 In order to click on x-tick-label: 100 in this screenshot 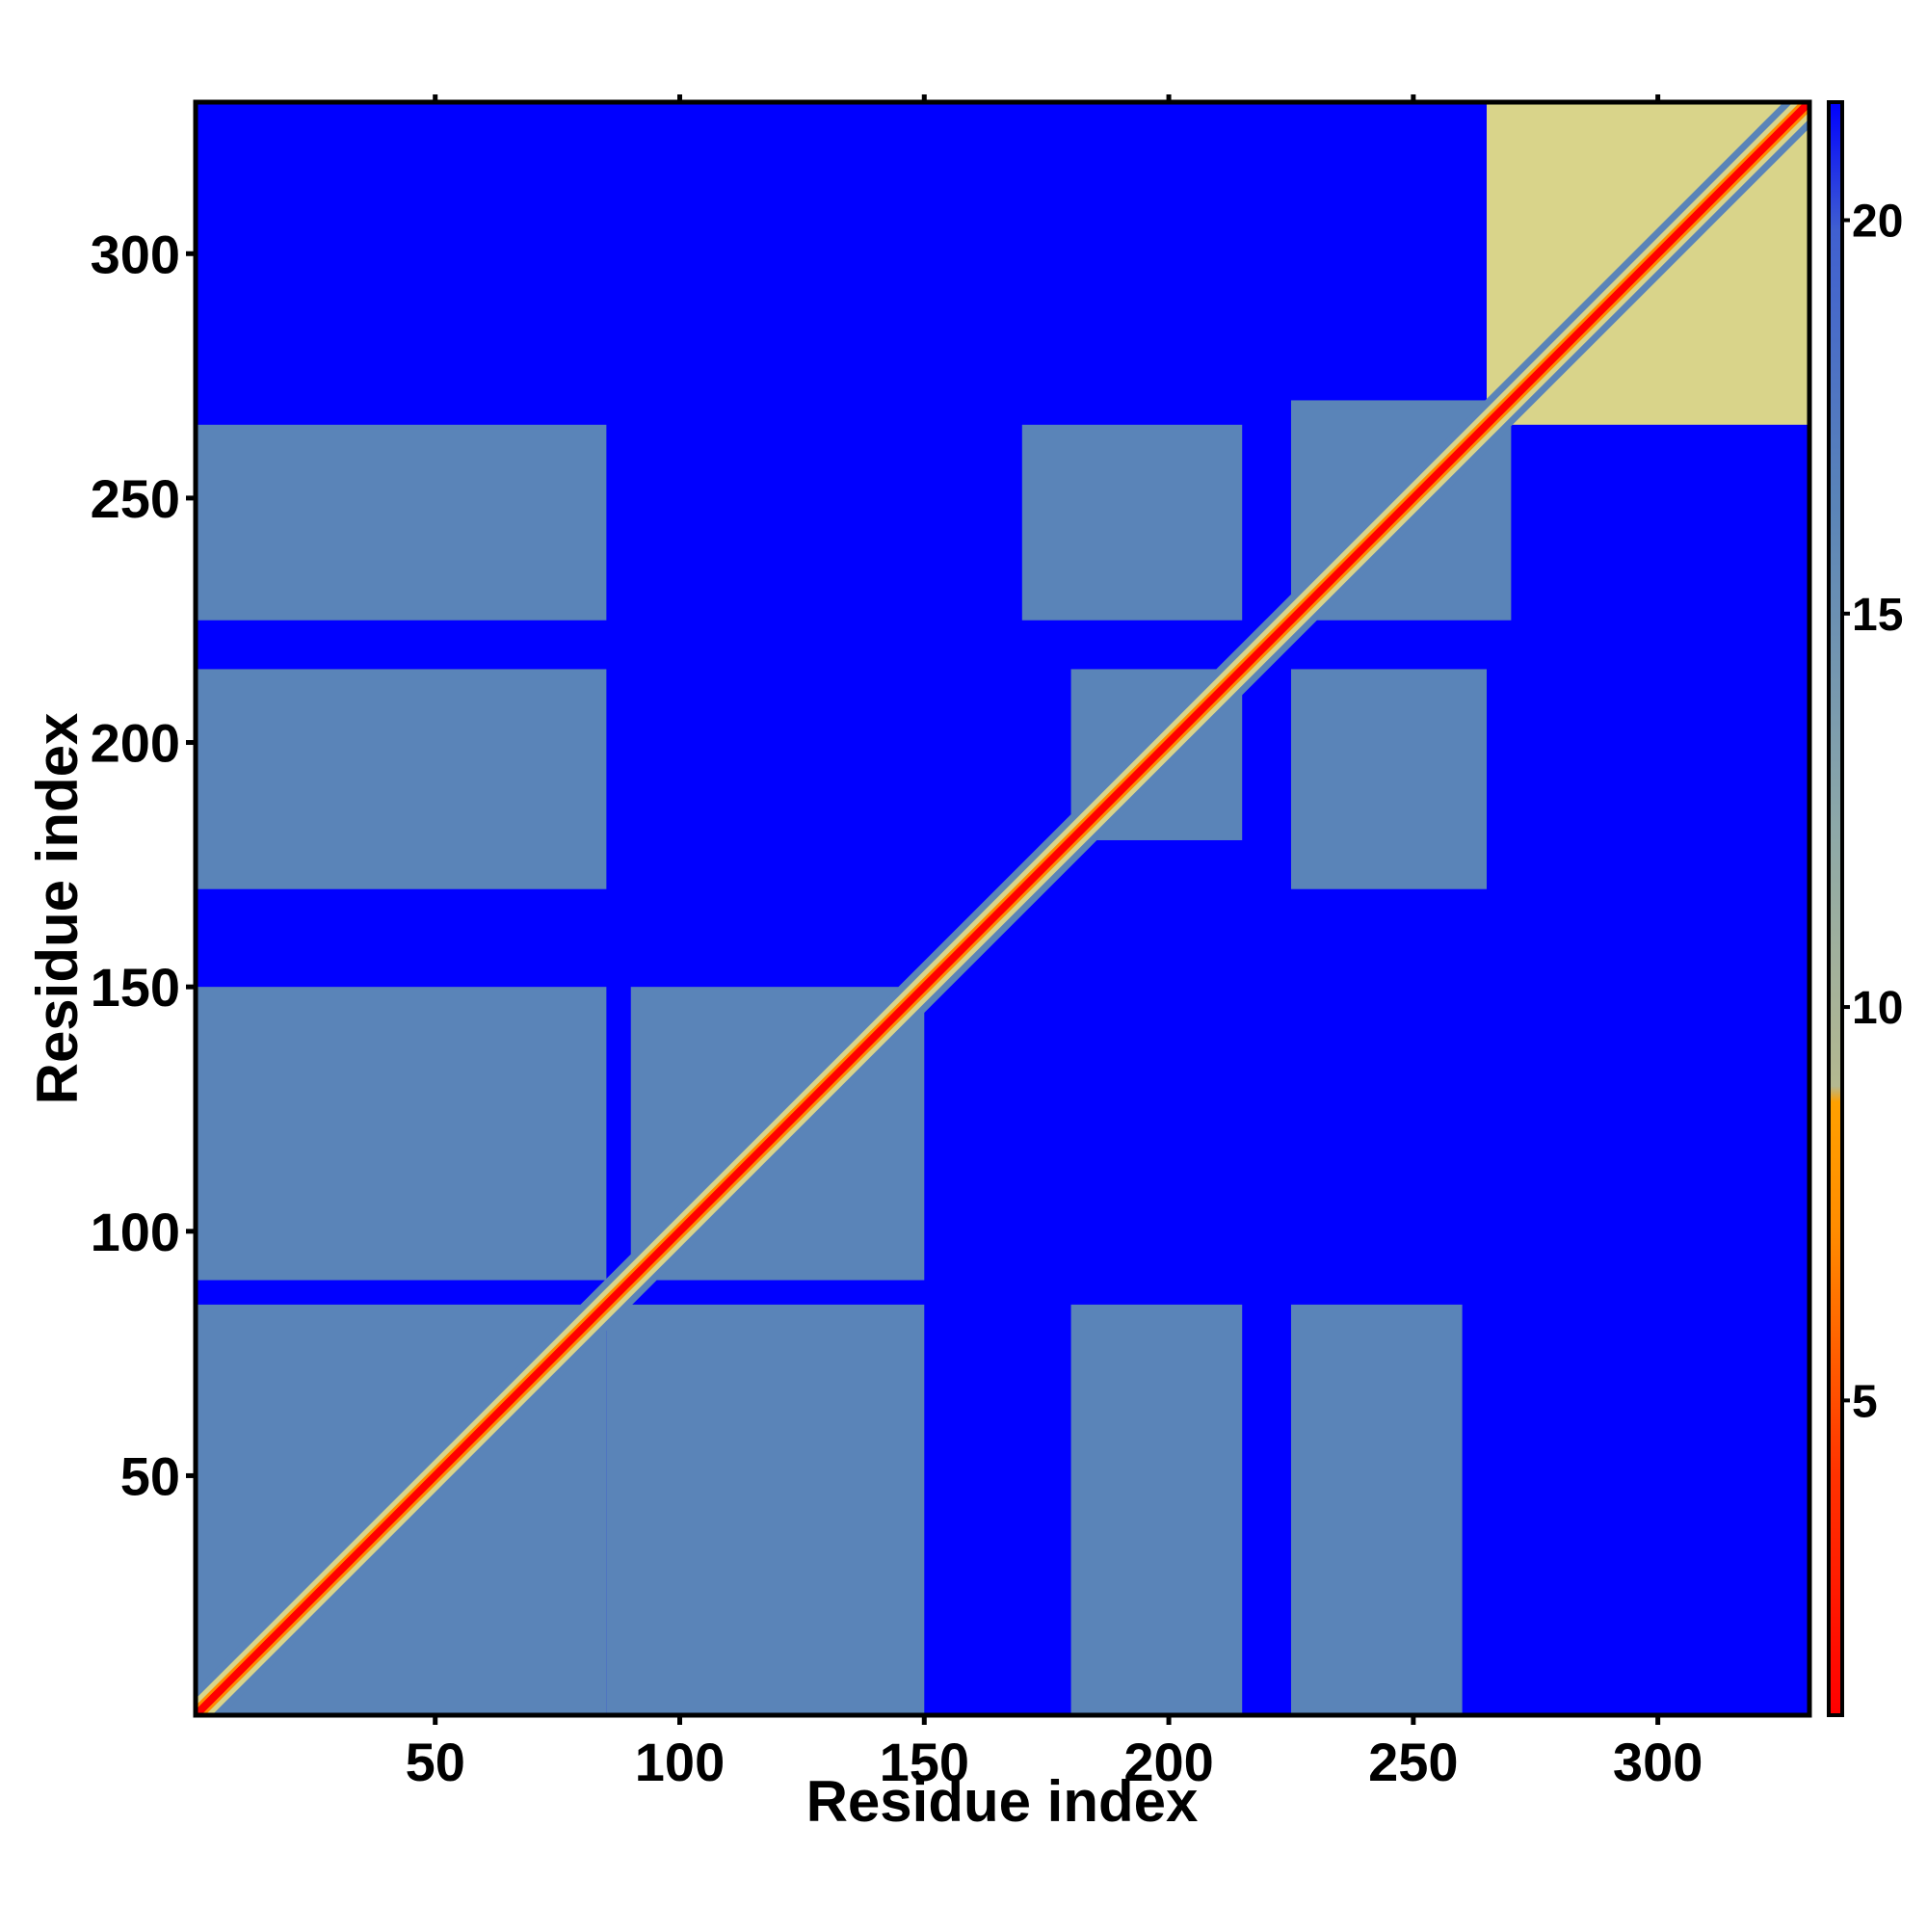, I will do `click(680, 1762)`.